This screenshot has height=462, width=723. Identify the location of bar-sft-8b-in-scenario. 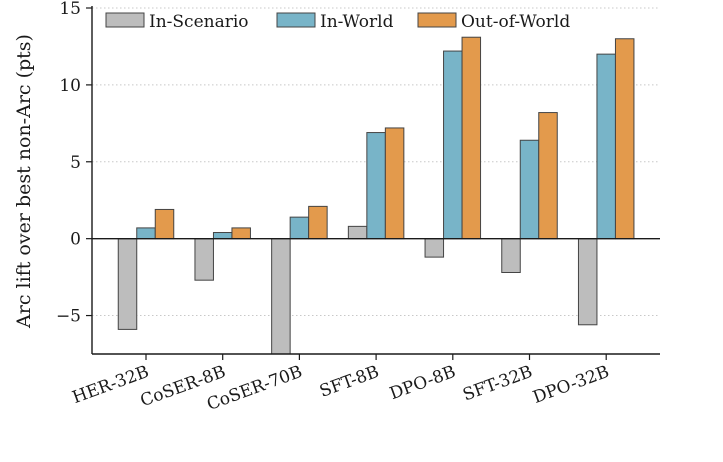
(357, 232).